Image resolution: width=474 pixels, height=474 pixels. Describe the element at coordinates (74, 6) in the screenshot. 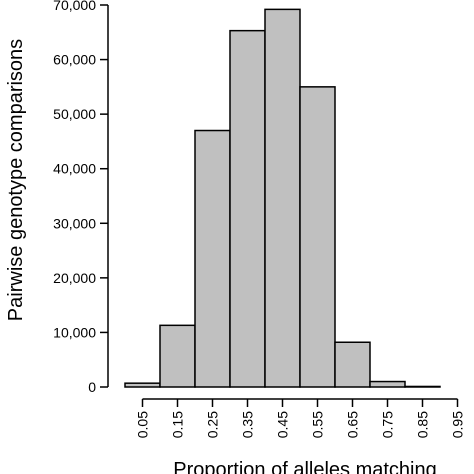

I see `y-tick-label: 70,000` at that location.